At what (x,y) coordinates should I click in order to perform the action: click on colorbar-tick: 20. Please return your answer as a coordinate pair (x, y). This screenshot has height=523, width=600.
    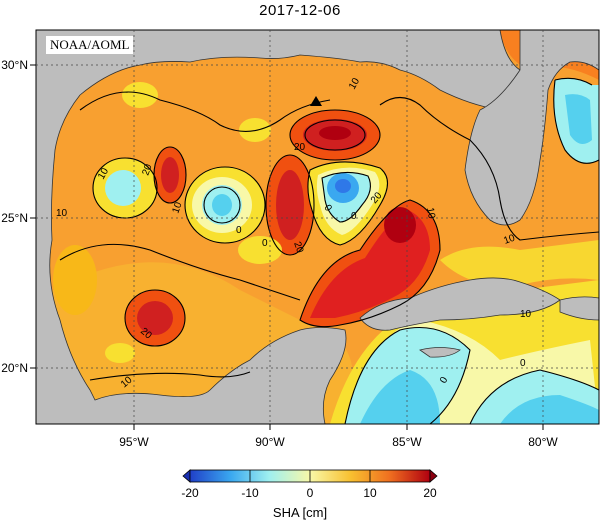
    Looking at the image, I should click on (430, 493).